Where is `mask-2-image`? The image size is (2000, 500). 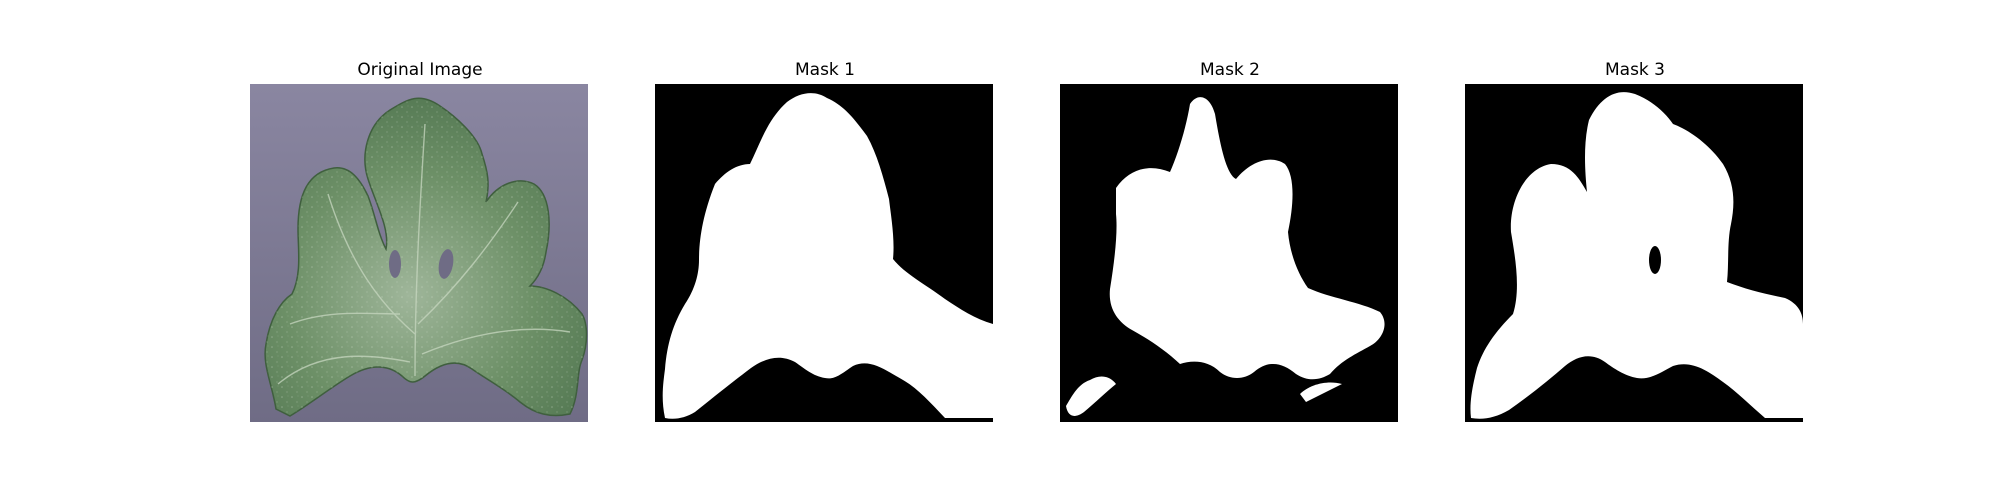
mask-2-image is located at coordinates (1229, 253).